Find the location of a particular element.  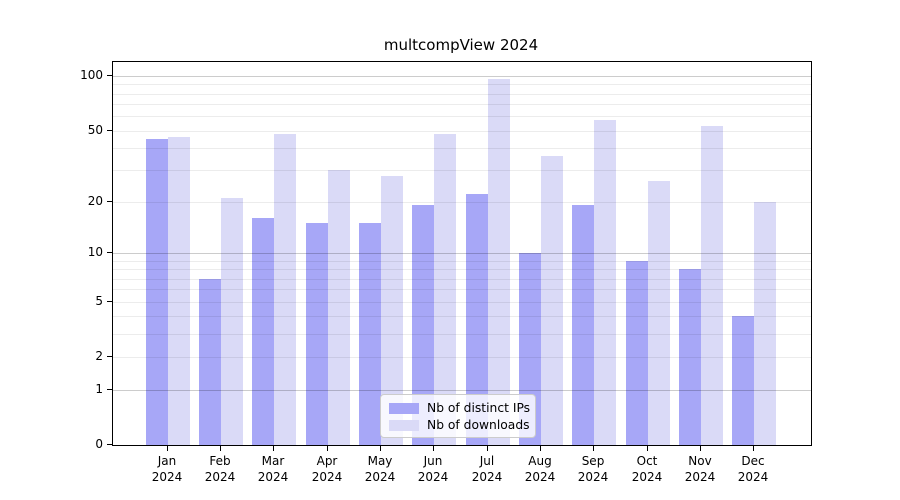

x-tick-label-dec: Dec 2024 is located at coordinates (753, 469).